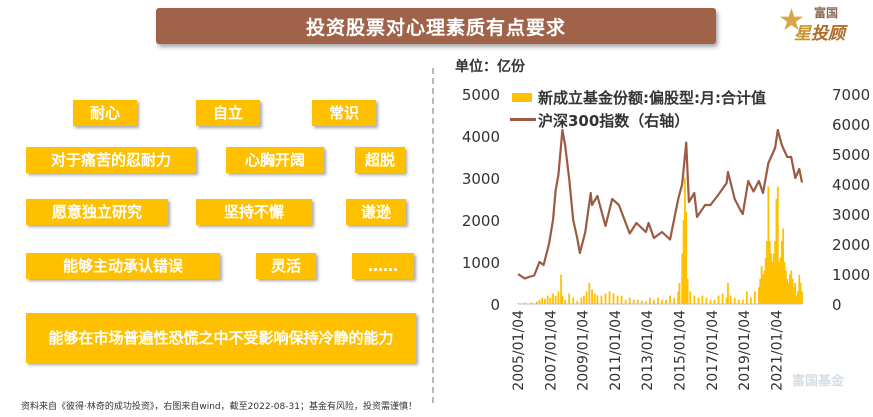 The height and width of the screenshot is (417, 873). I want to click on x-tick-label: 2021/01/04, so click(777, 350).